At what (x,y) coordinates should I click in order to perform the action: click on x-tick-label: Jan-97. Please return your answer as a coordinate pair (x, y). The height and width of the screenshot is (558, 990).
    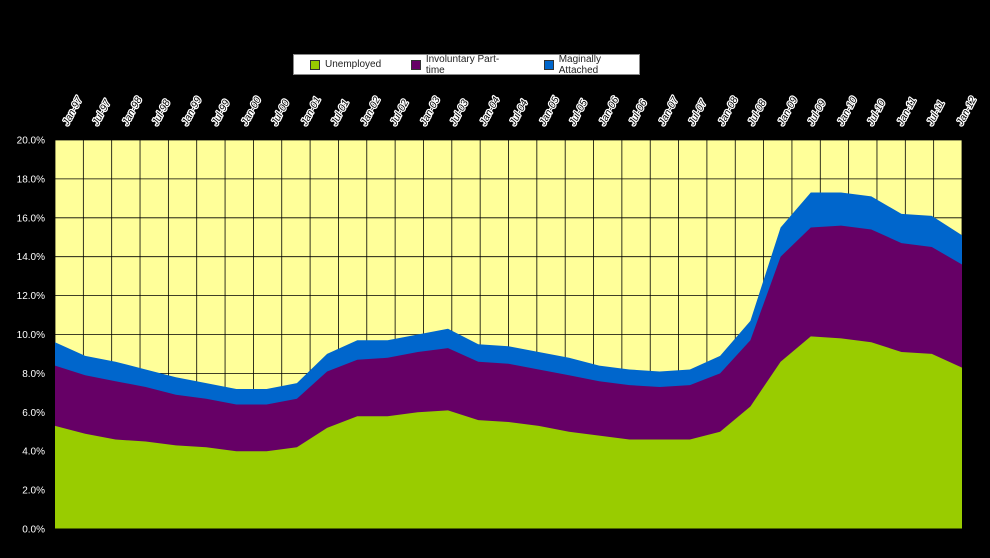
    Looking at the image, I should click on (72, 111).